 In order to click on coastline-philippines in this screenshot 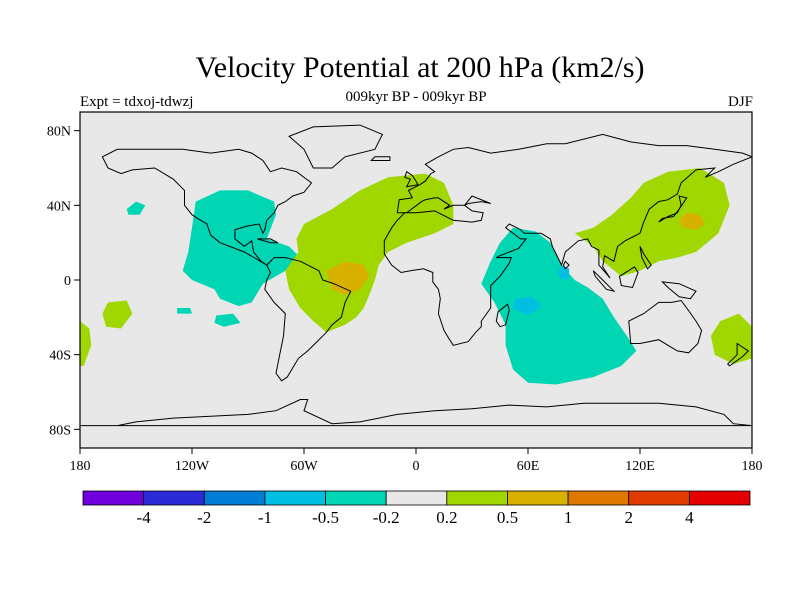, I will do `click(645, 258)`.